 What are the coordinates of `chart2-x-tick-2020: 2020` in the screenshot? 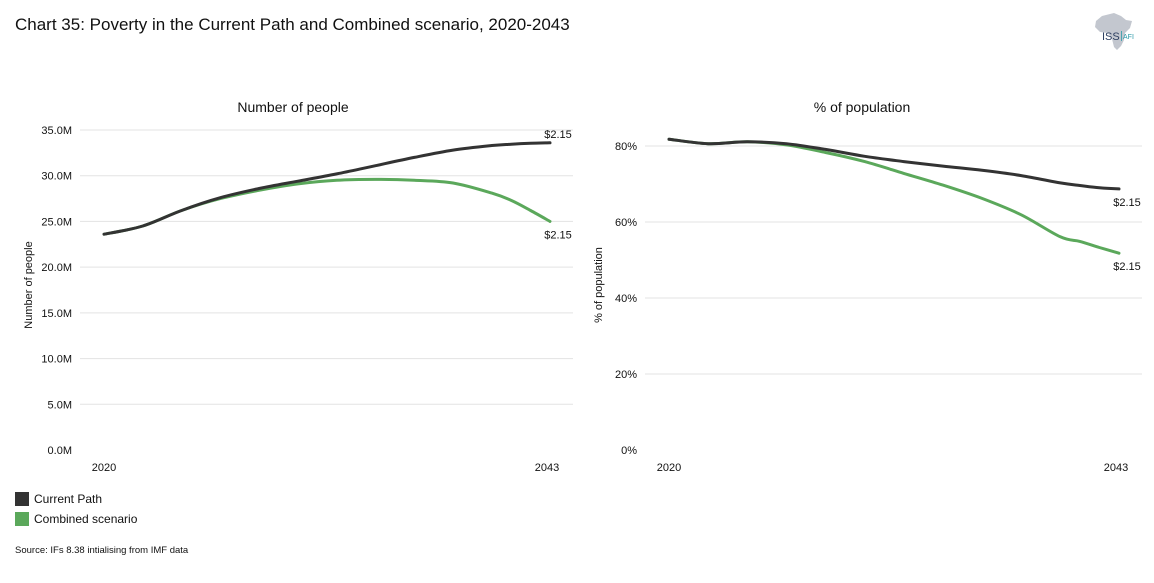 It's located at (669, 468).